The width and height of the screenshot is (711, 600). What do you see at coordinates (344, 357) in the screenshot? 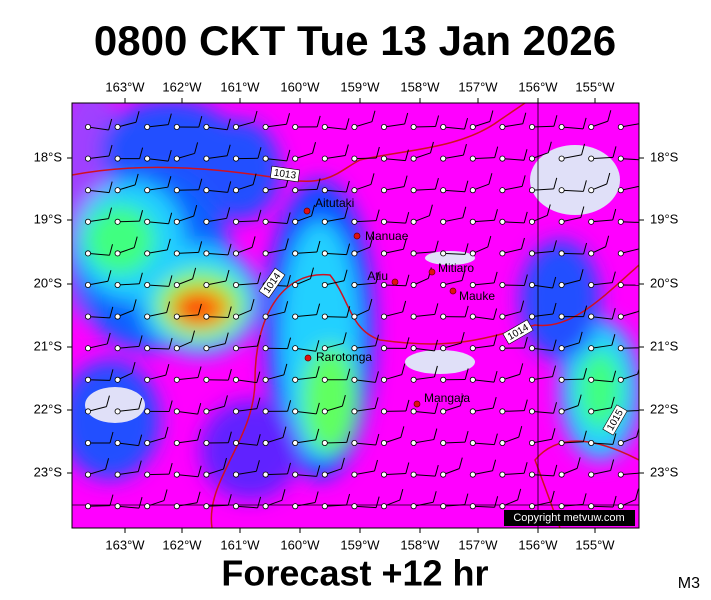
I see `place-label: Rarotonga` at bounding box center [344, 357].